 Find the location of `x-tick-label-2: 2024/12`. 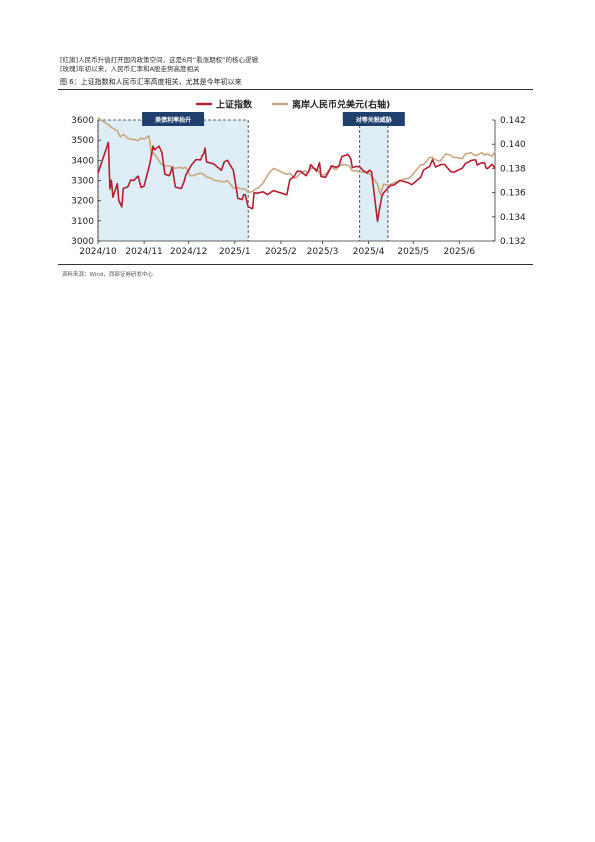

x-tick-label-2: 2024/12 is located at coordinates (188, 252).